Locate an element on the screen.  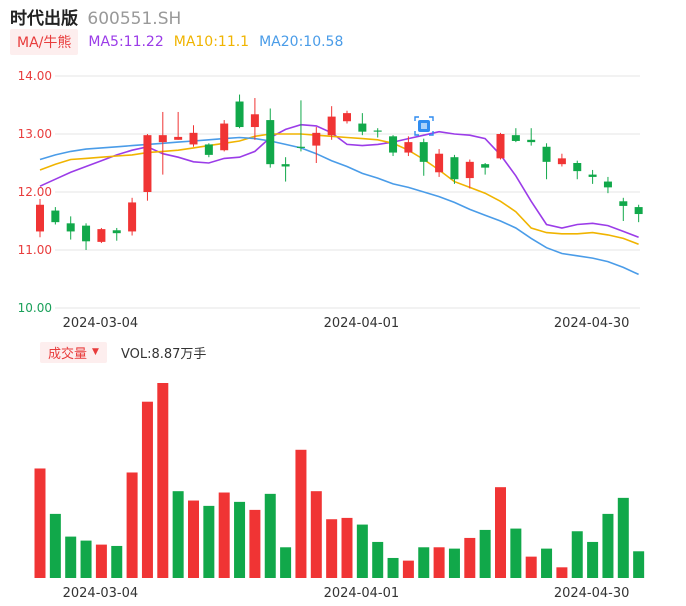
volume-x-tick-label: 2024-03-04 is located at coordinates (101, 593).